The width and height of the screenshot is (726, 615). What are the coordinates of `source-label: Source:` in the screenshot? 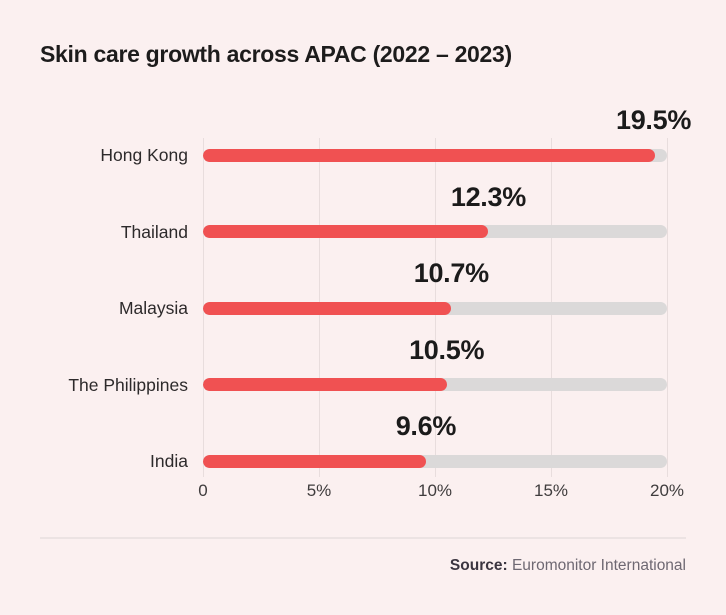 It's located at (478, 565).